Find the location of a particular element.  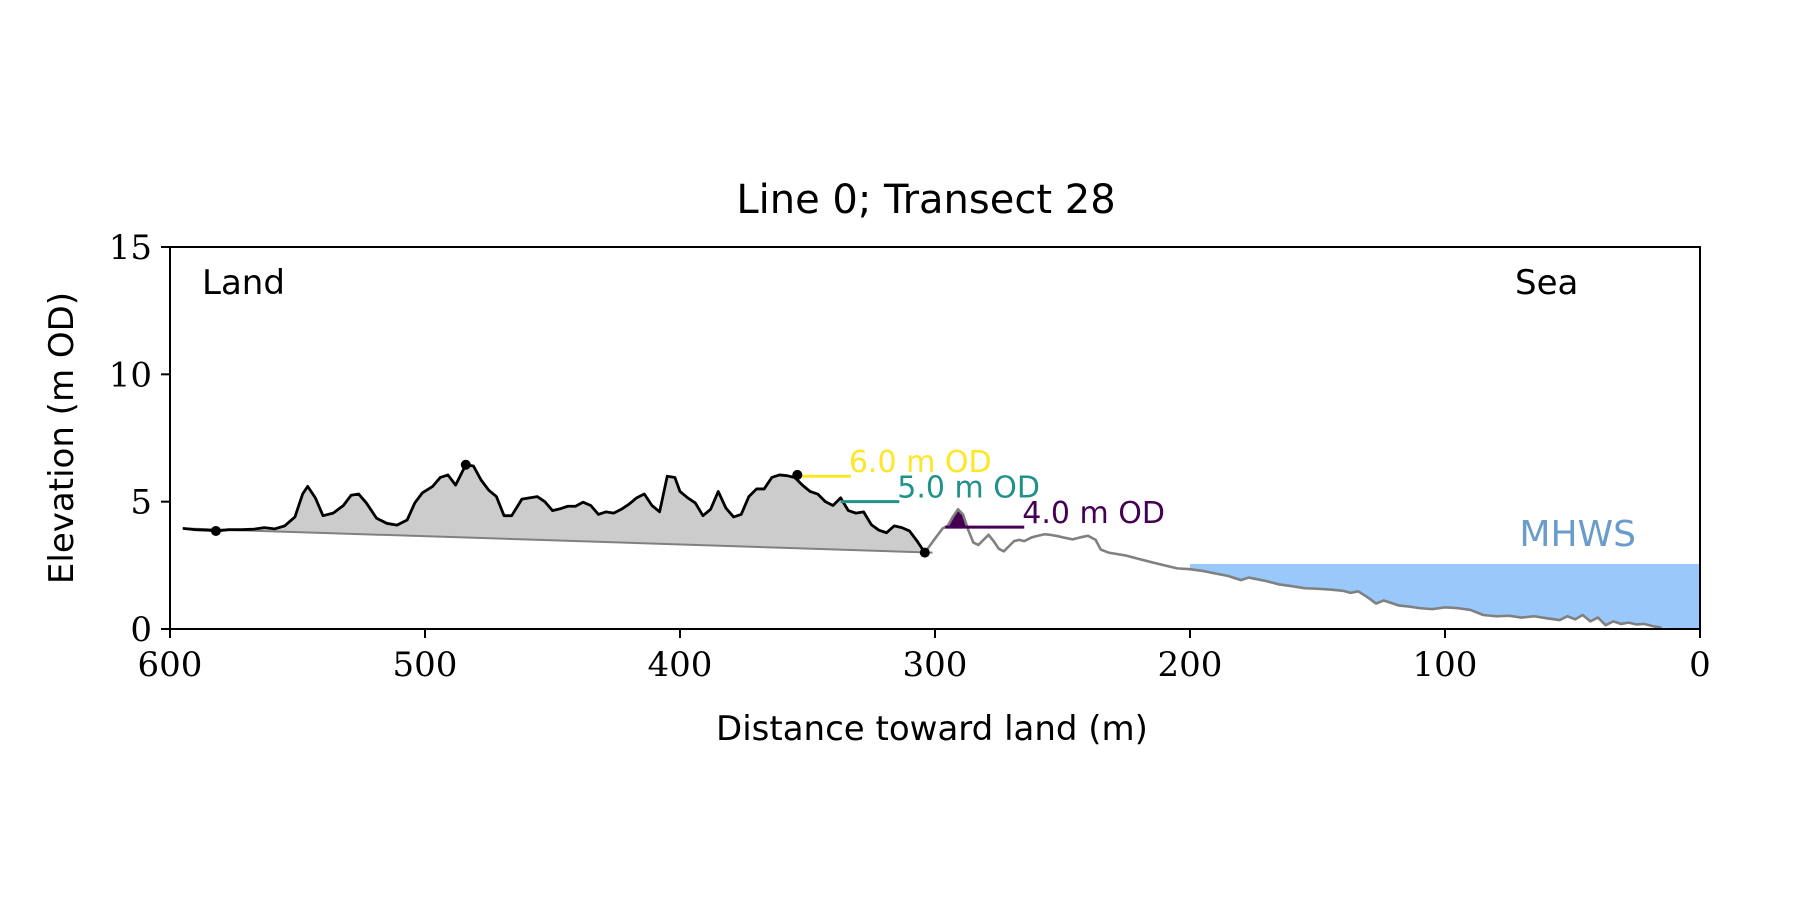

level-label-0: 6.0 m OD is located at coordinates (920, 462).